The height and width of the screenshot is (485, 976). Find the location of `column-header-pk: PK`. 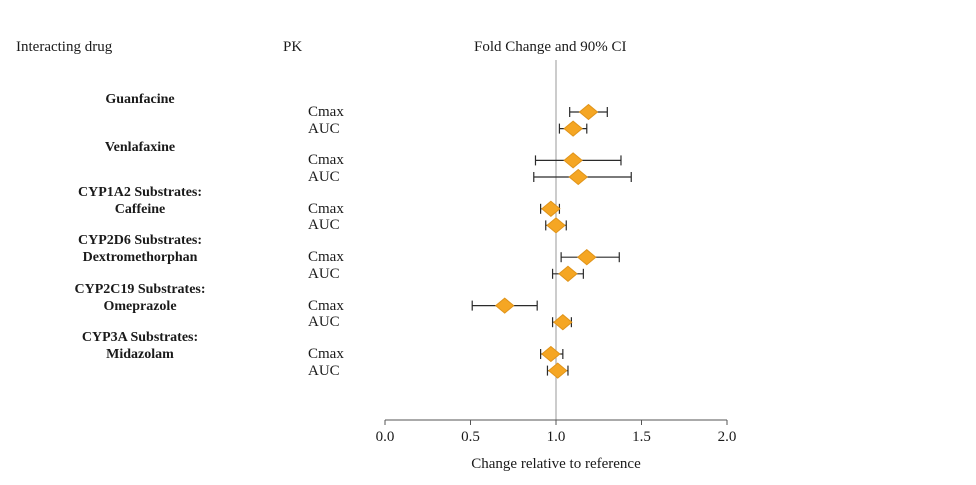

column-header-pk: PK is located at coordinates (293, 47).